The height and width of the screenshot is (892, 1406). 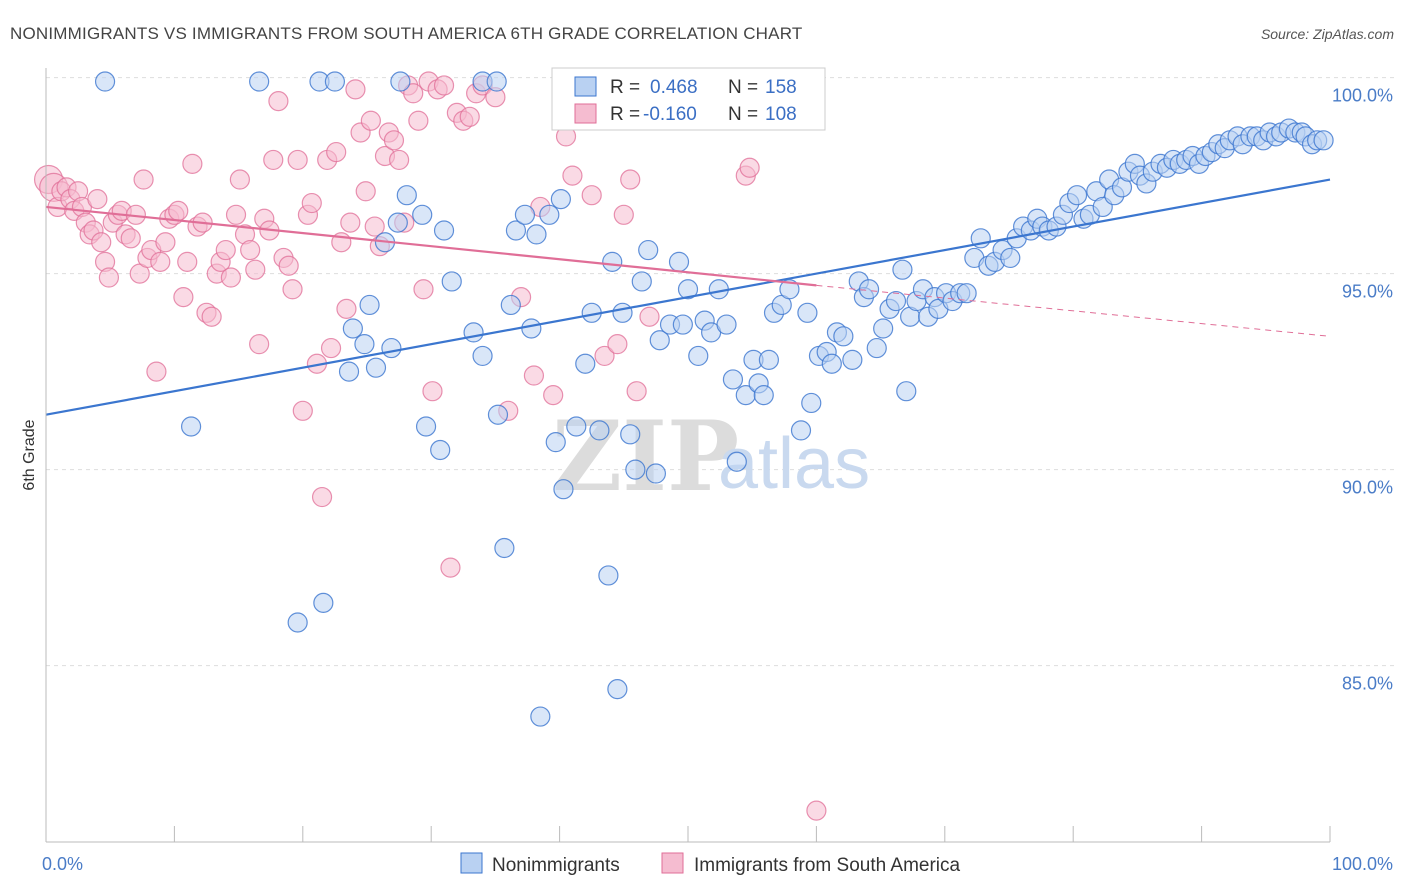 What do you see at coordinates (645, 456) in the screenshot?
I see `watermark-zip: ZIP` at bounding box center [645, 456].